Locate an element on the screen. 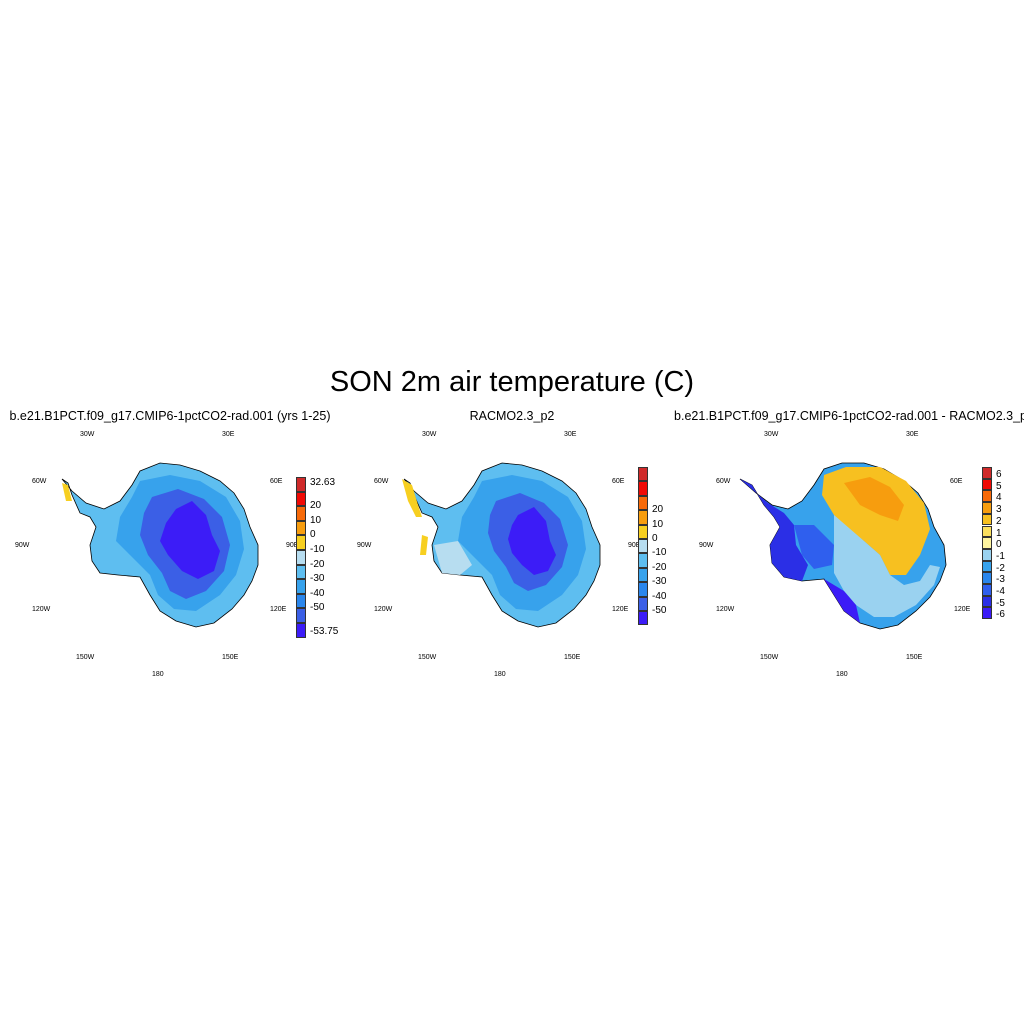 This screenshot has width=1024, height=1024. antarctica-interior-min is located at coordinates (532, 541).